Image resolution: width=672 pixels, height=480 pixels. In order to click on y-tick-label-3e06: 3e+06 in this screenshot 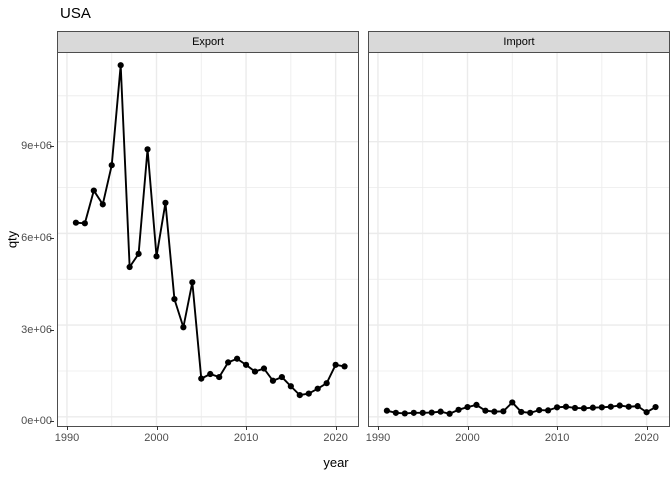, I will do `click(36, 330)`.